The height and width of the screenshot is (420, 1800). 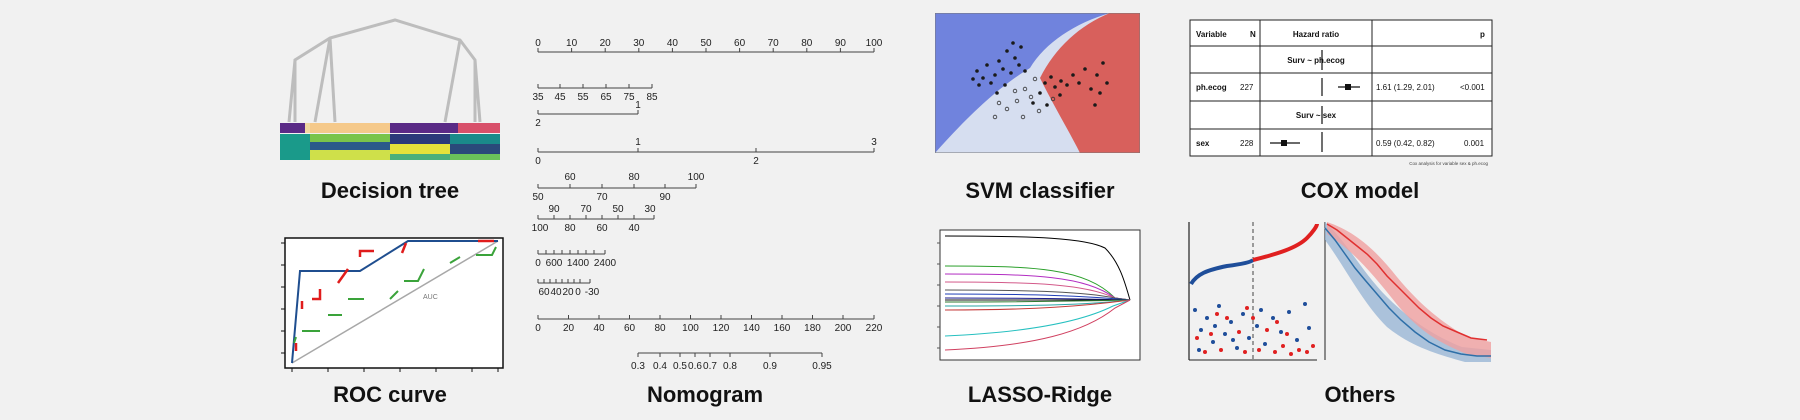 What do you see at coordinates (652, 97) in the screenshot?
I see `nomo-label: 85` at bounding box center [652, 97].